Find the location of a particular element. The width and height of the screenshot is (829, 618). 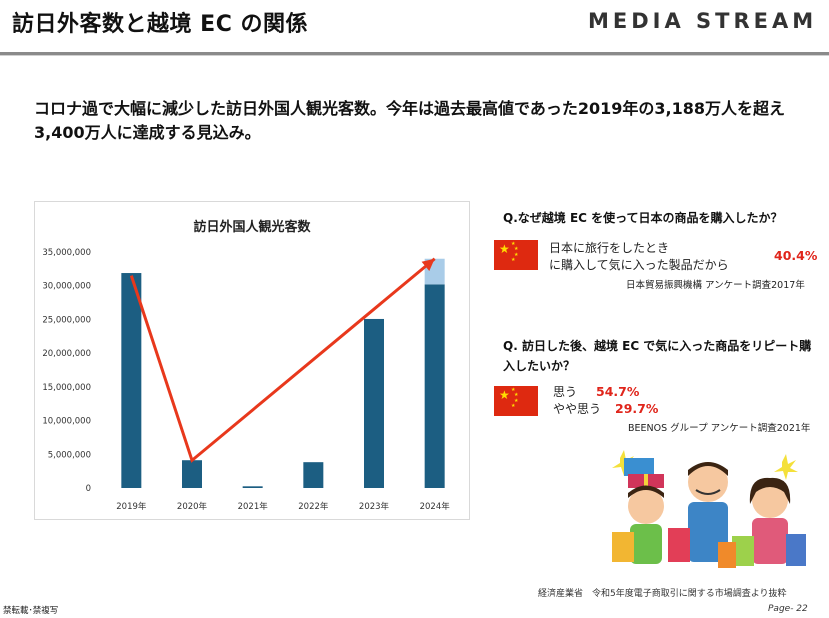

x-tick-label: 2019年 is located at coordinates (131, 506).